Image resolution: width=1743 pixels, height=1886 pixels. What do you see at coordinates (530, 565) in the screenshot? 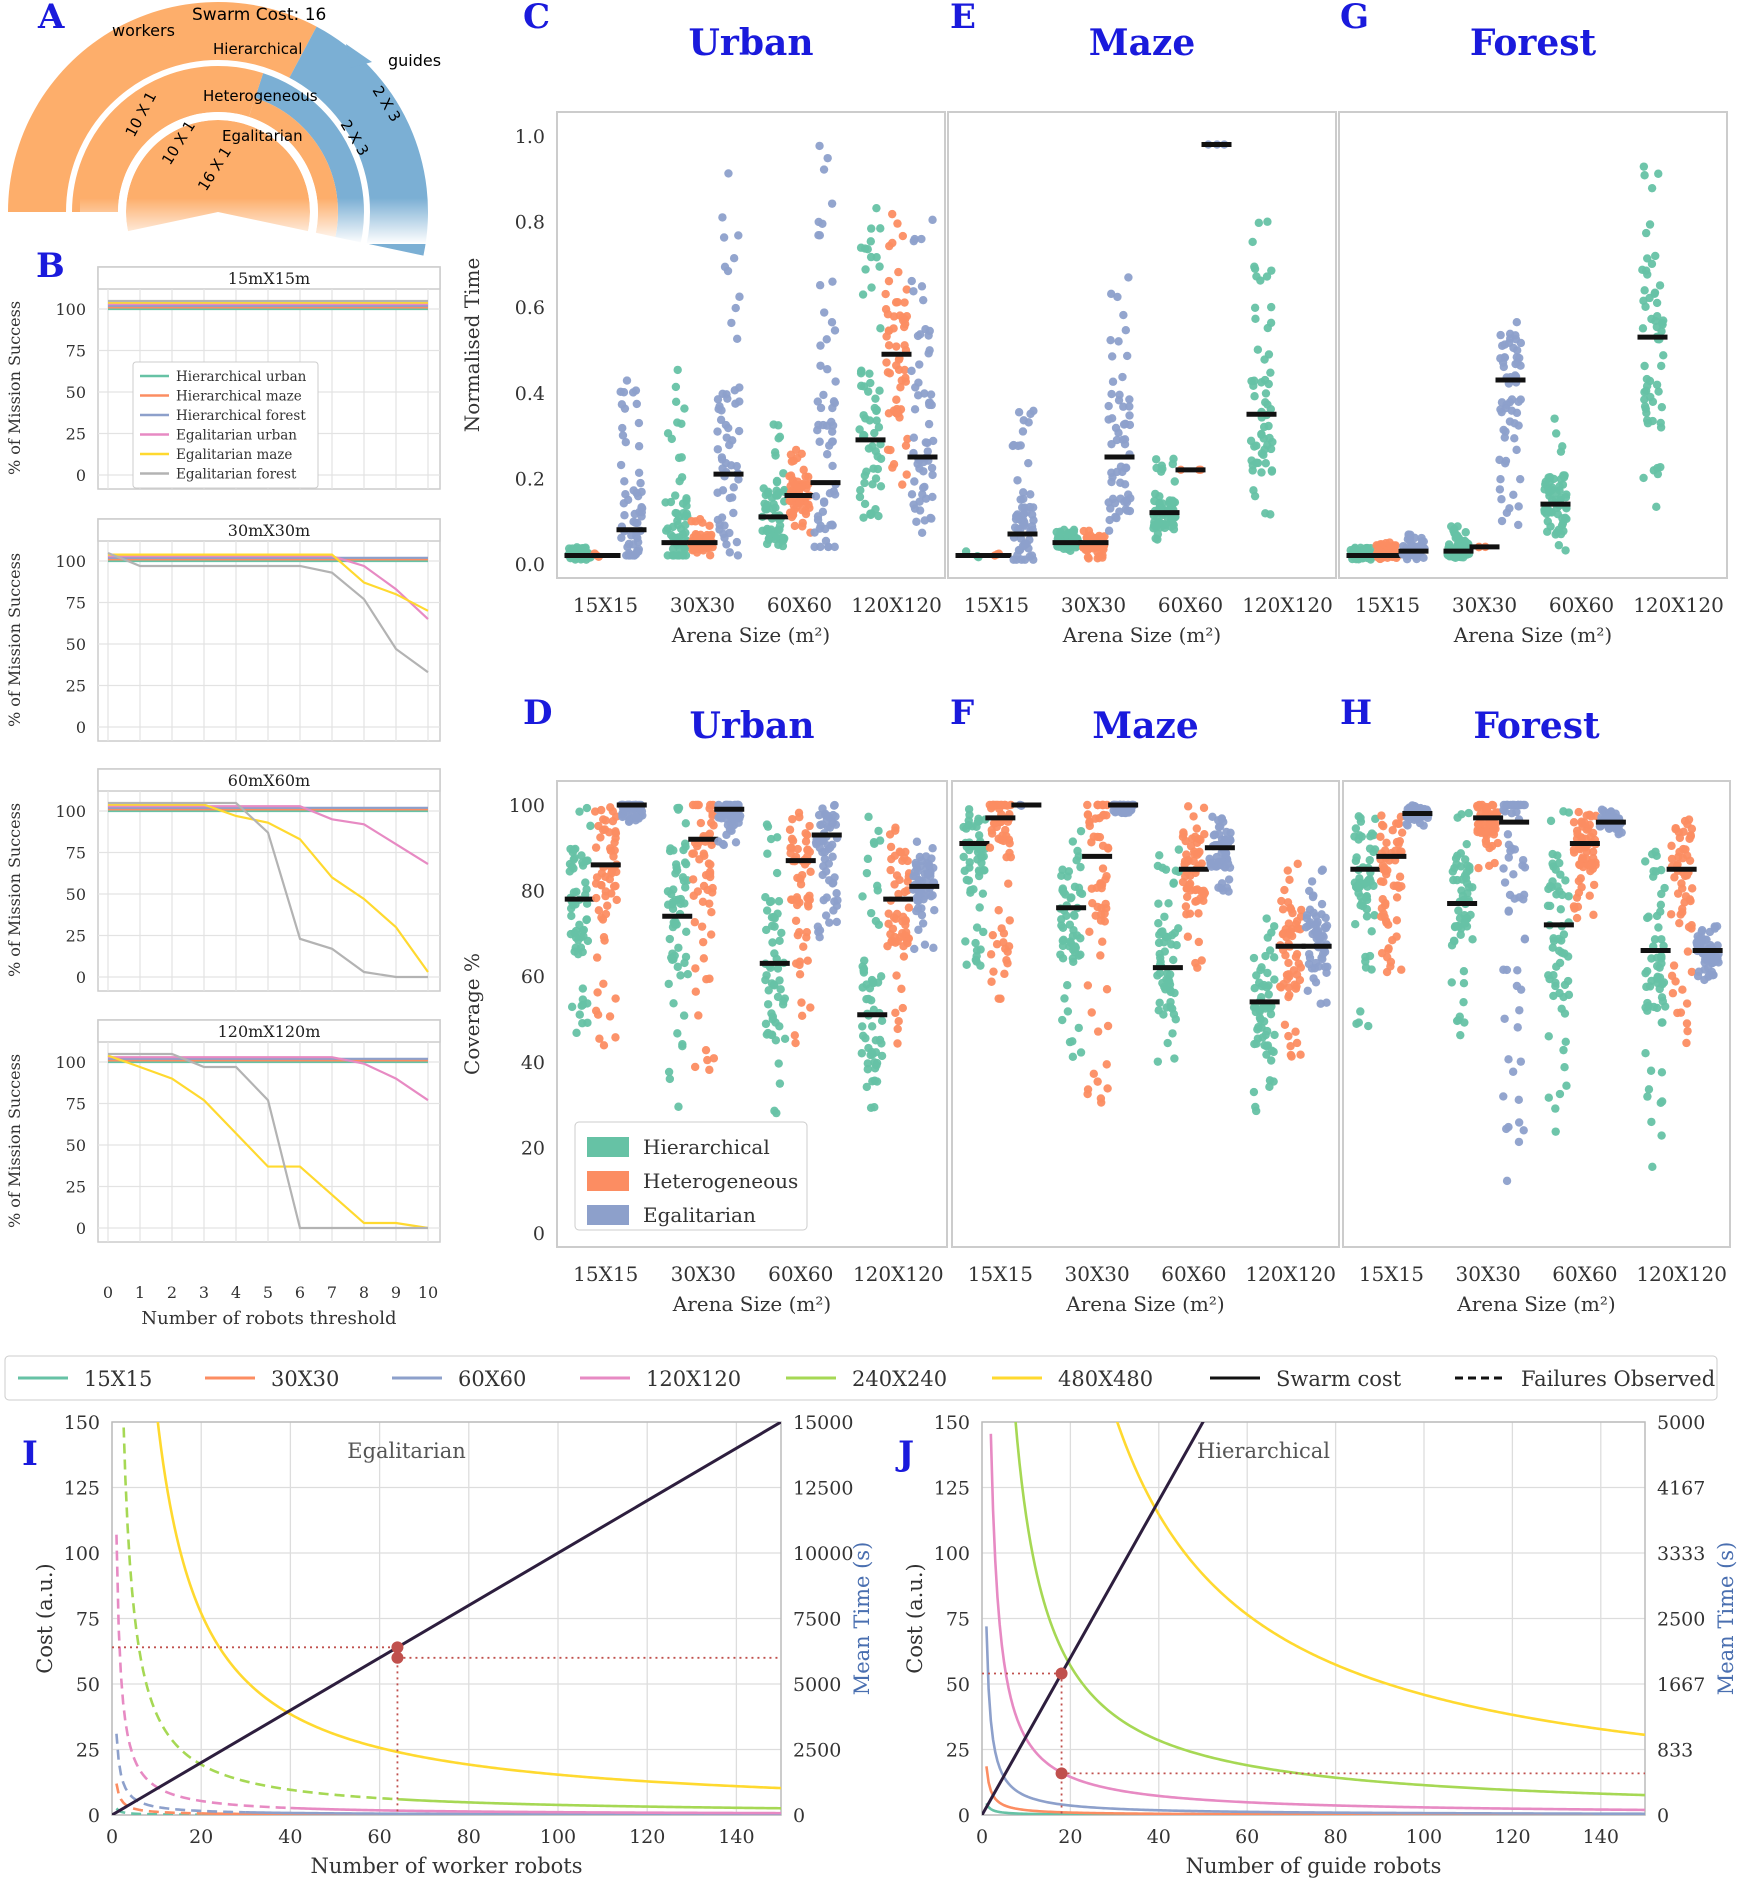
I see `y-tick-label: 0.0` at bounding box center [530, 565].